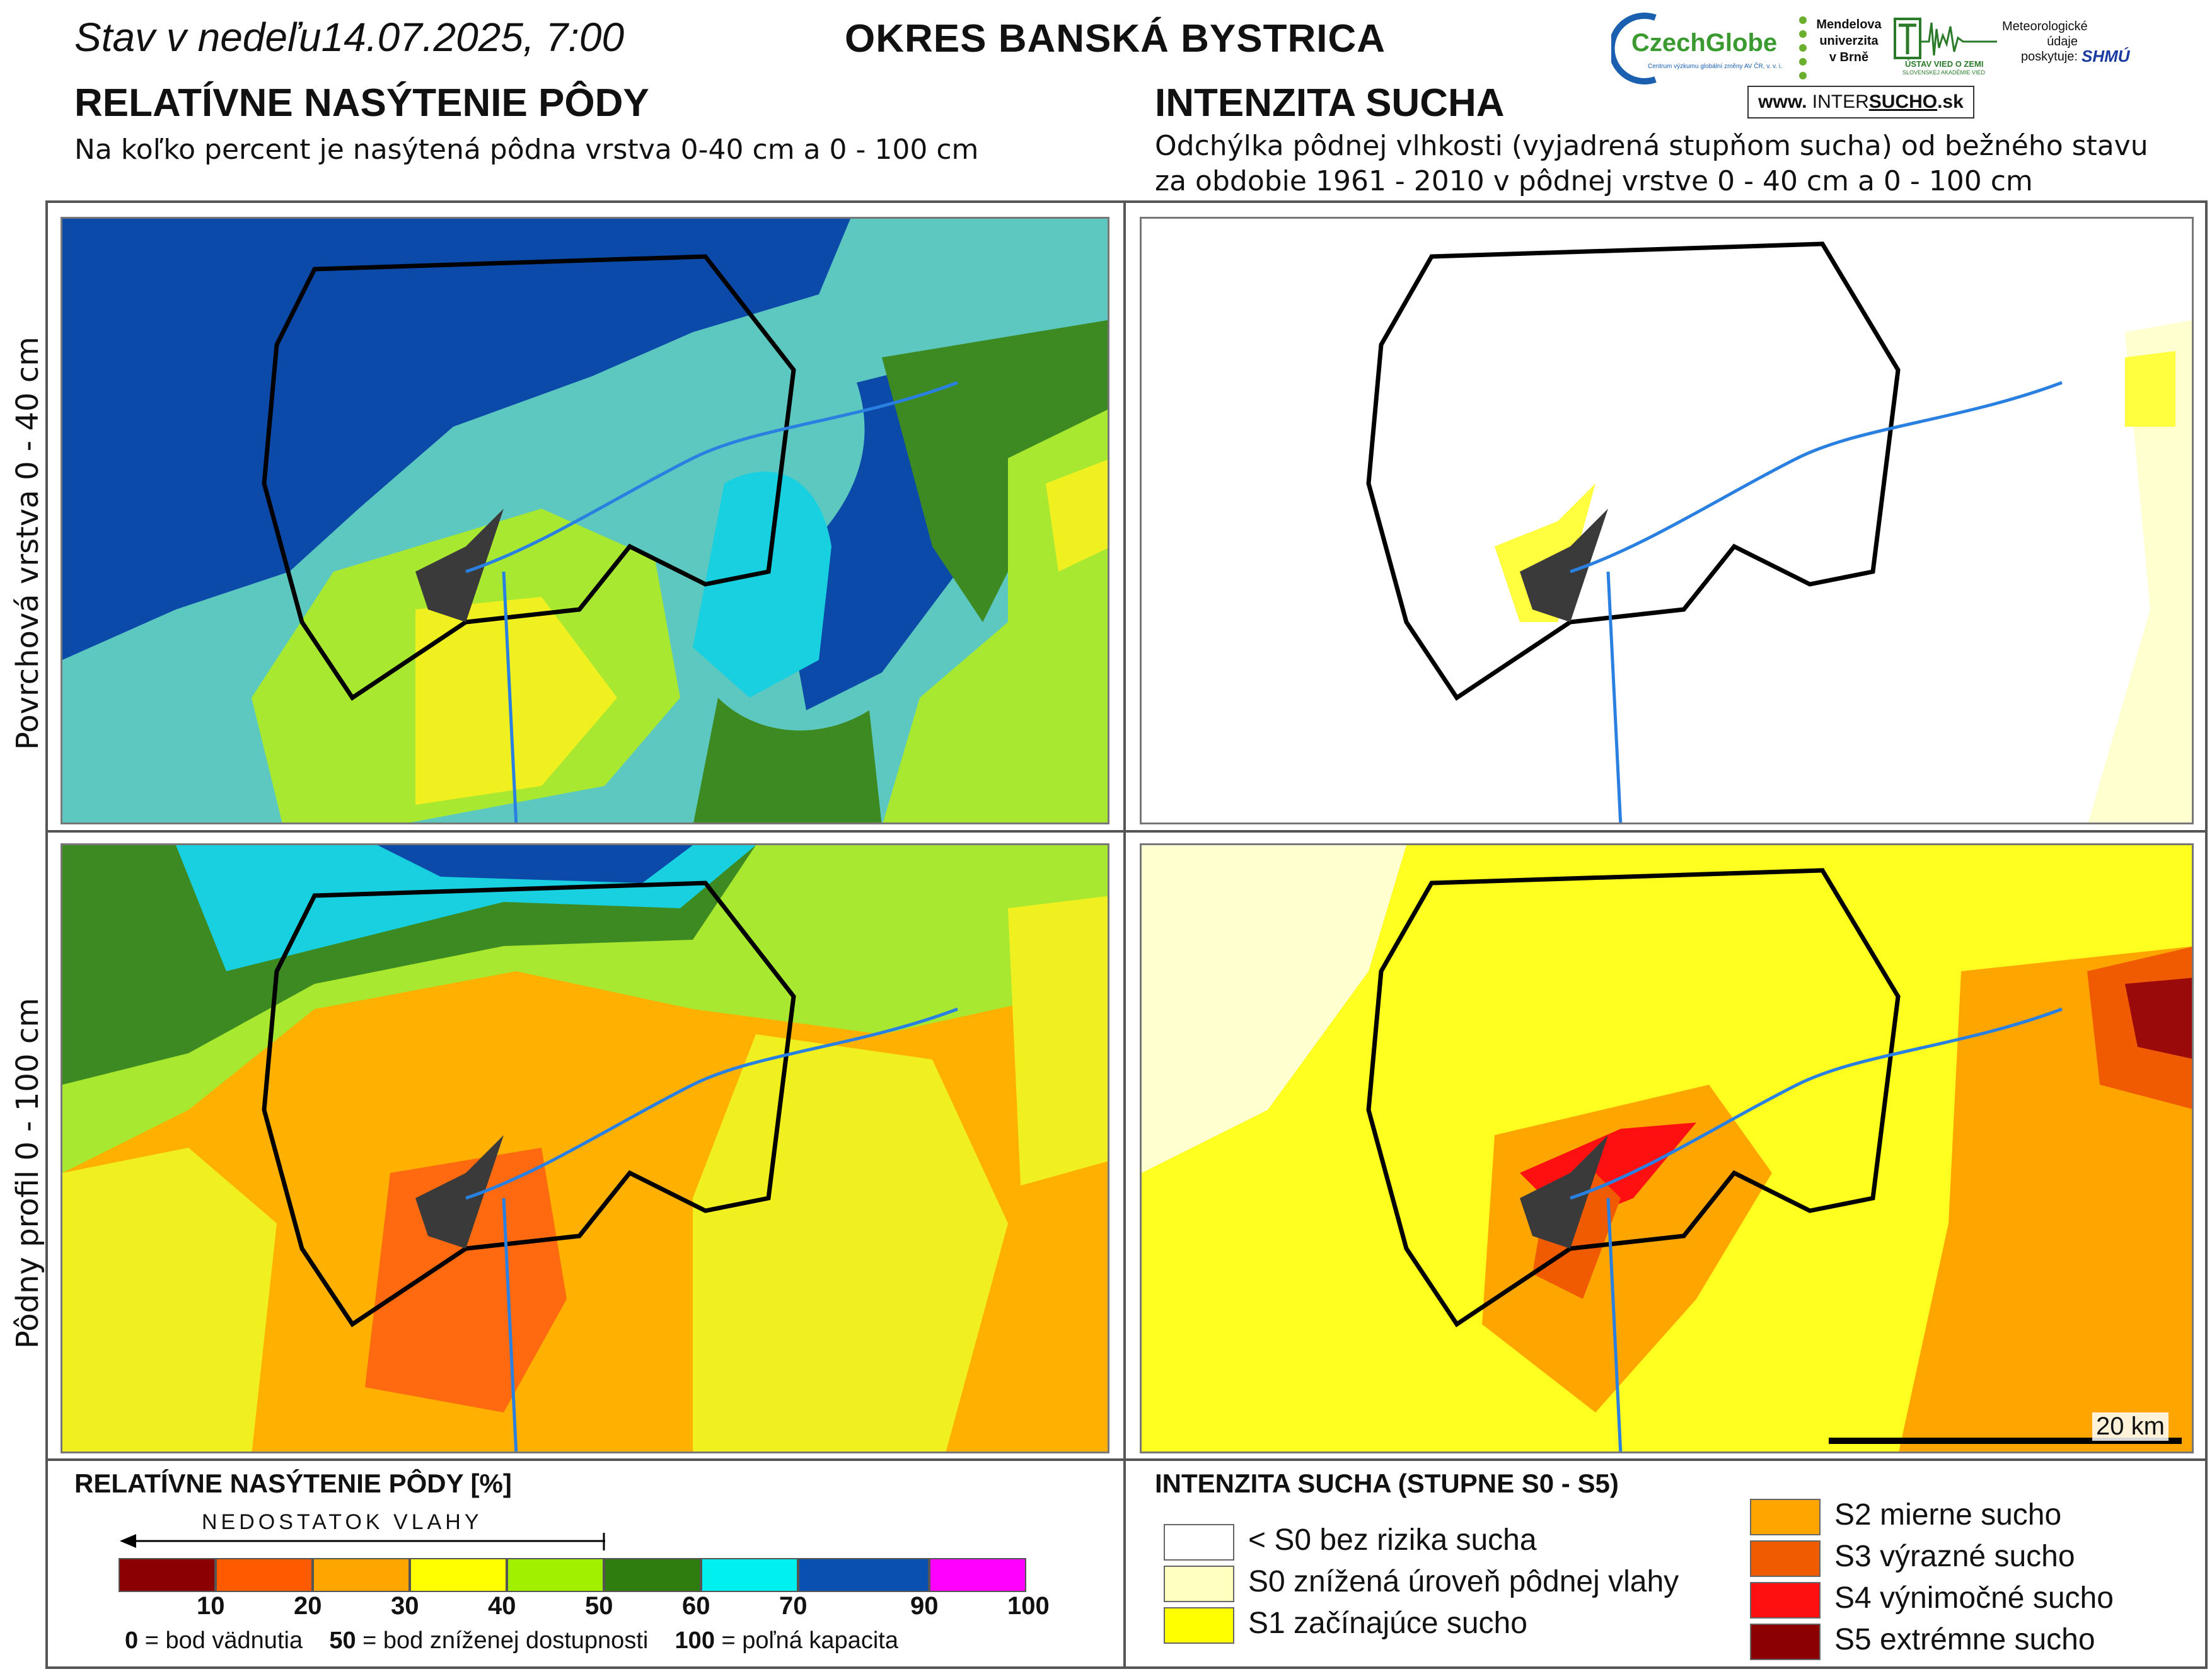 The image size is (2212, 1674). I want to click on date-value: 14.07.2025, 7:00, so click(473, 37).